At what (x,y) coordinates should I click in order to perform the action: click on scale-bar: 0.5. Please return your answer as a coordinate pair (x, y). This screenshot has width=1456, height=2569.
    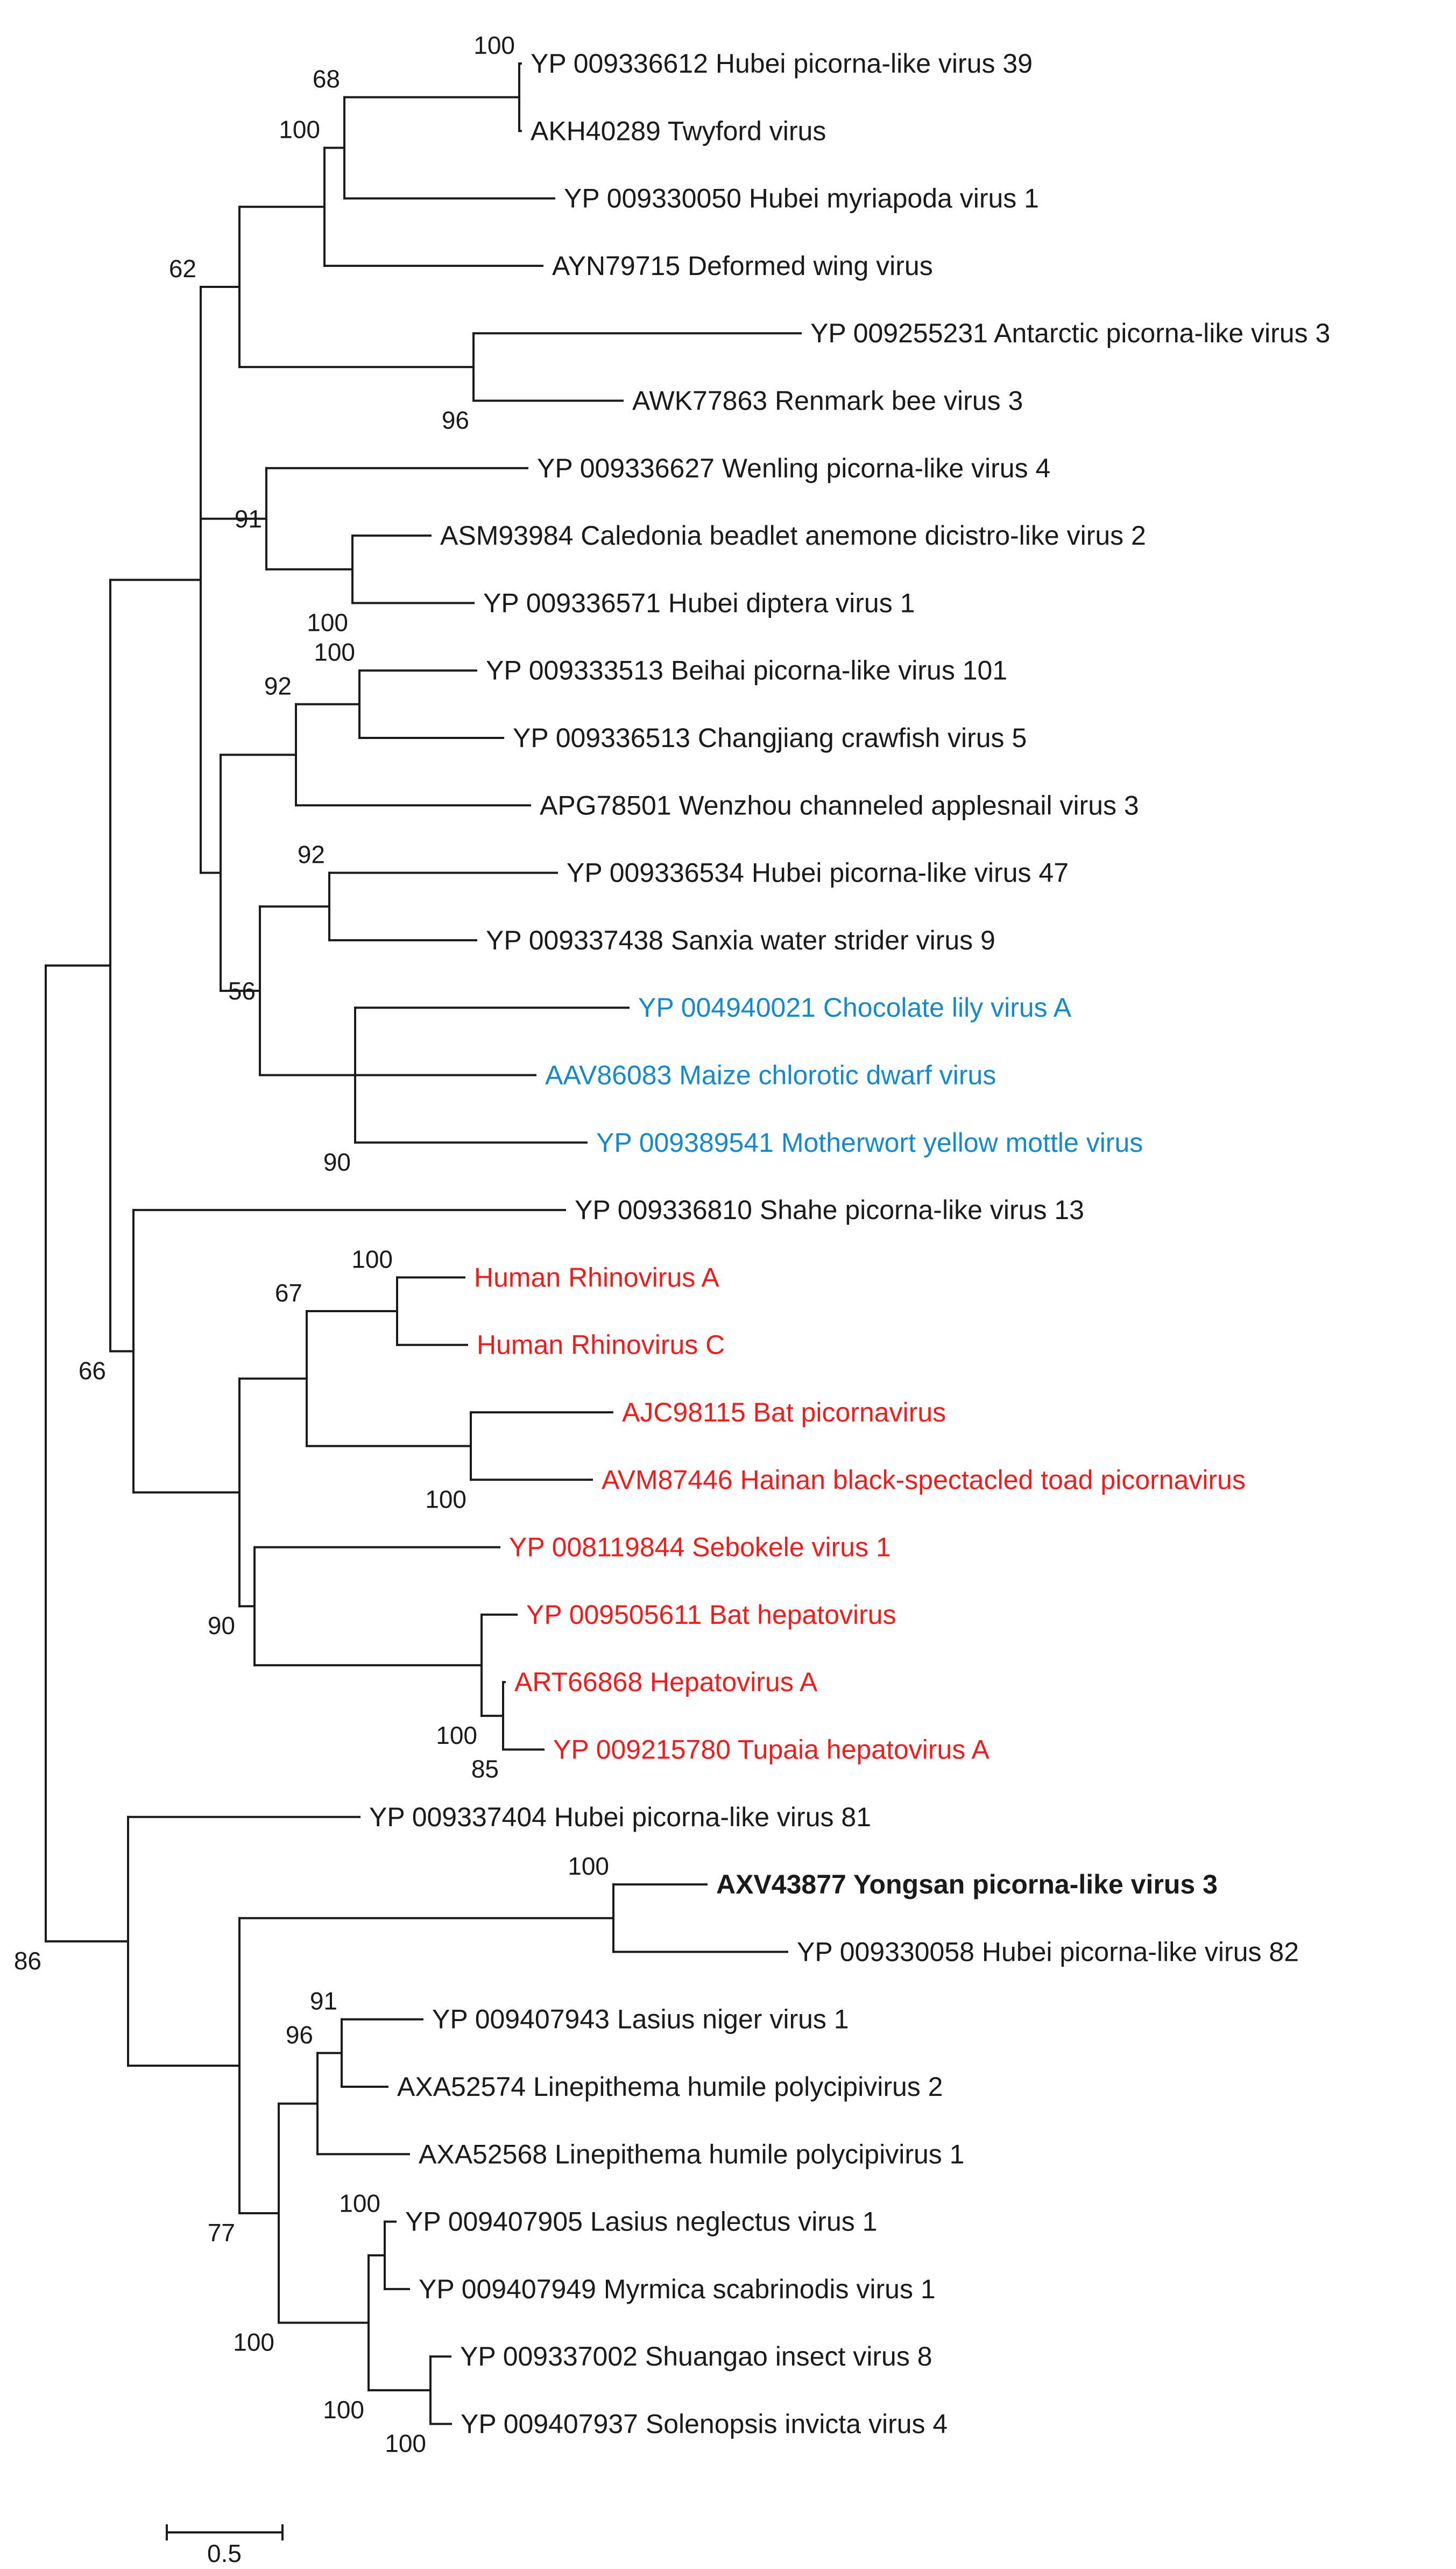
    Looking at the image, I should click on (225, 2545).